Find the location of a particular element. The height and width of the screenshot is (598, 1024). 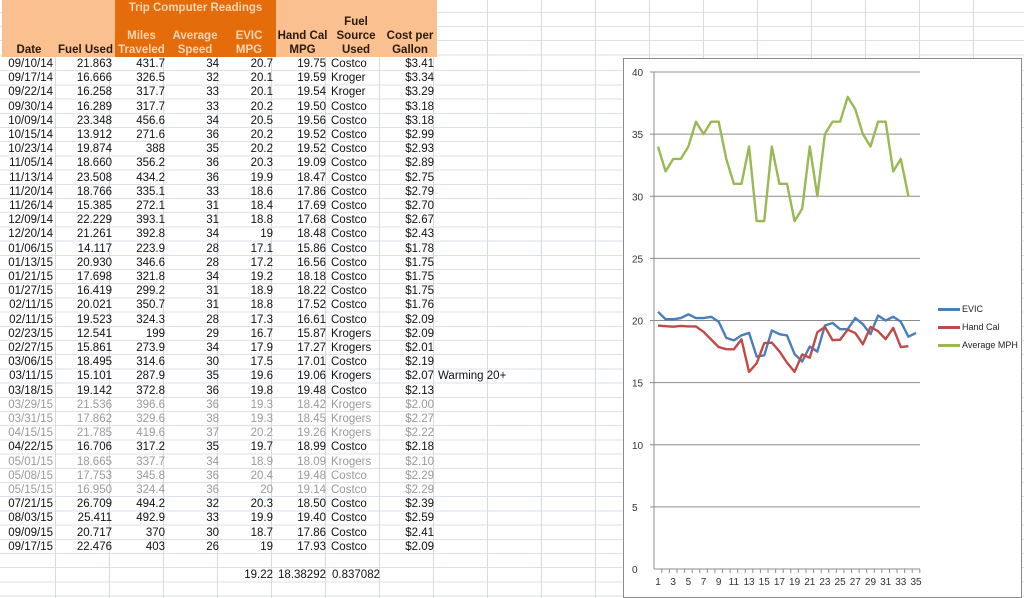

cell-hand: 19.14 is located at coordinates (311, 490).